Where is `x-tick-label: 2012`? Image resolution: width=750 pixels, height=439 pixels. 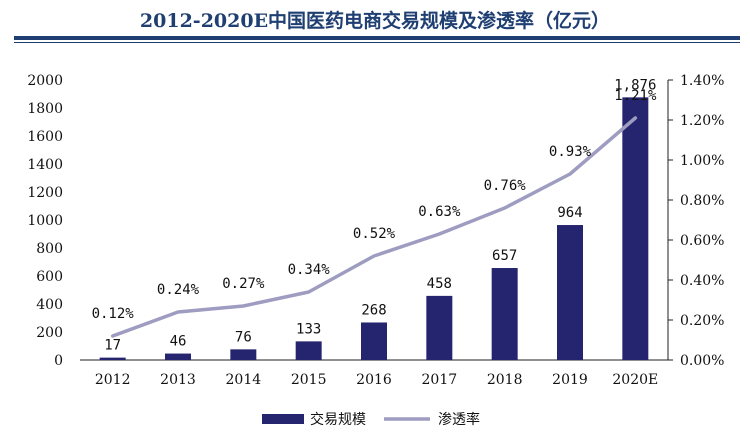
x-tick-label: 2012 is located at coordinates (113, 380).